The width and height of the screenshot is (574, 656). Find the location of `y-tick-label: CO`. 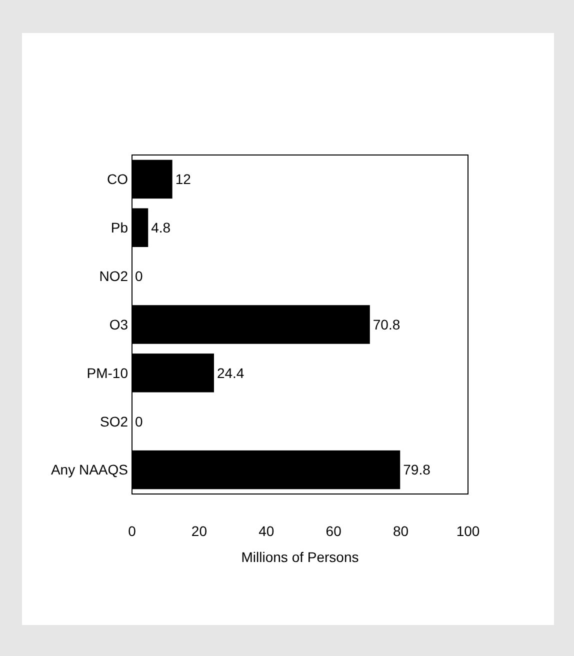

y-tick-label: CO is located at coordinates (117, 179).